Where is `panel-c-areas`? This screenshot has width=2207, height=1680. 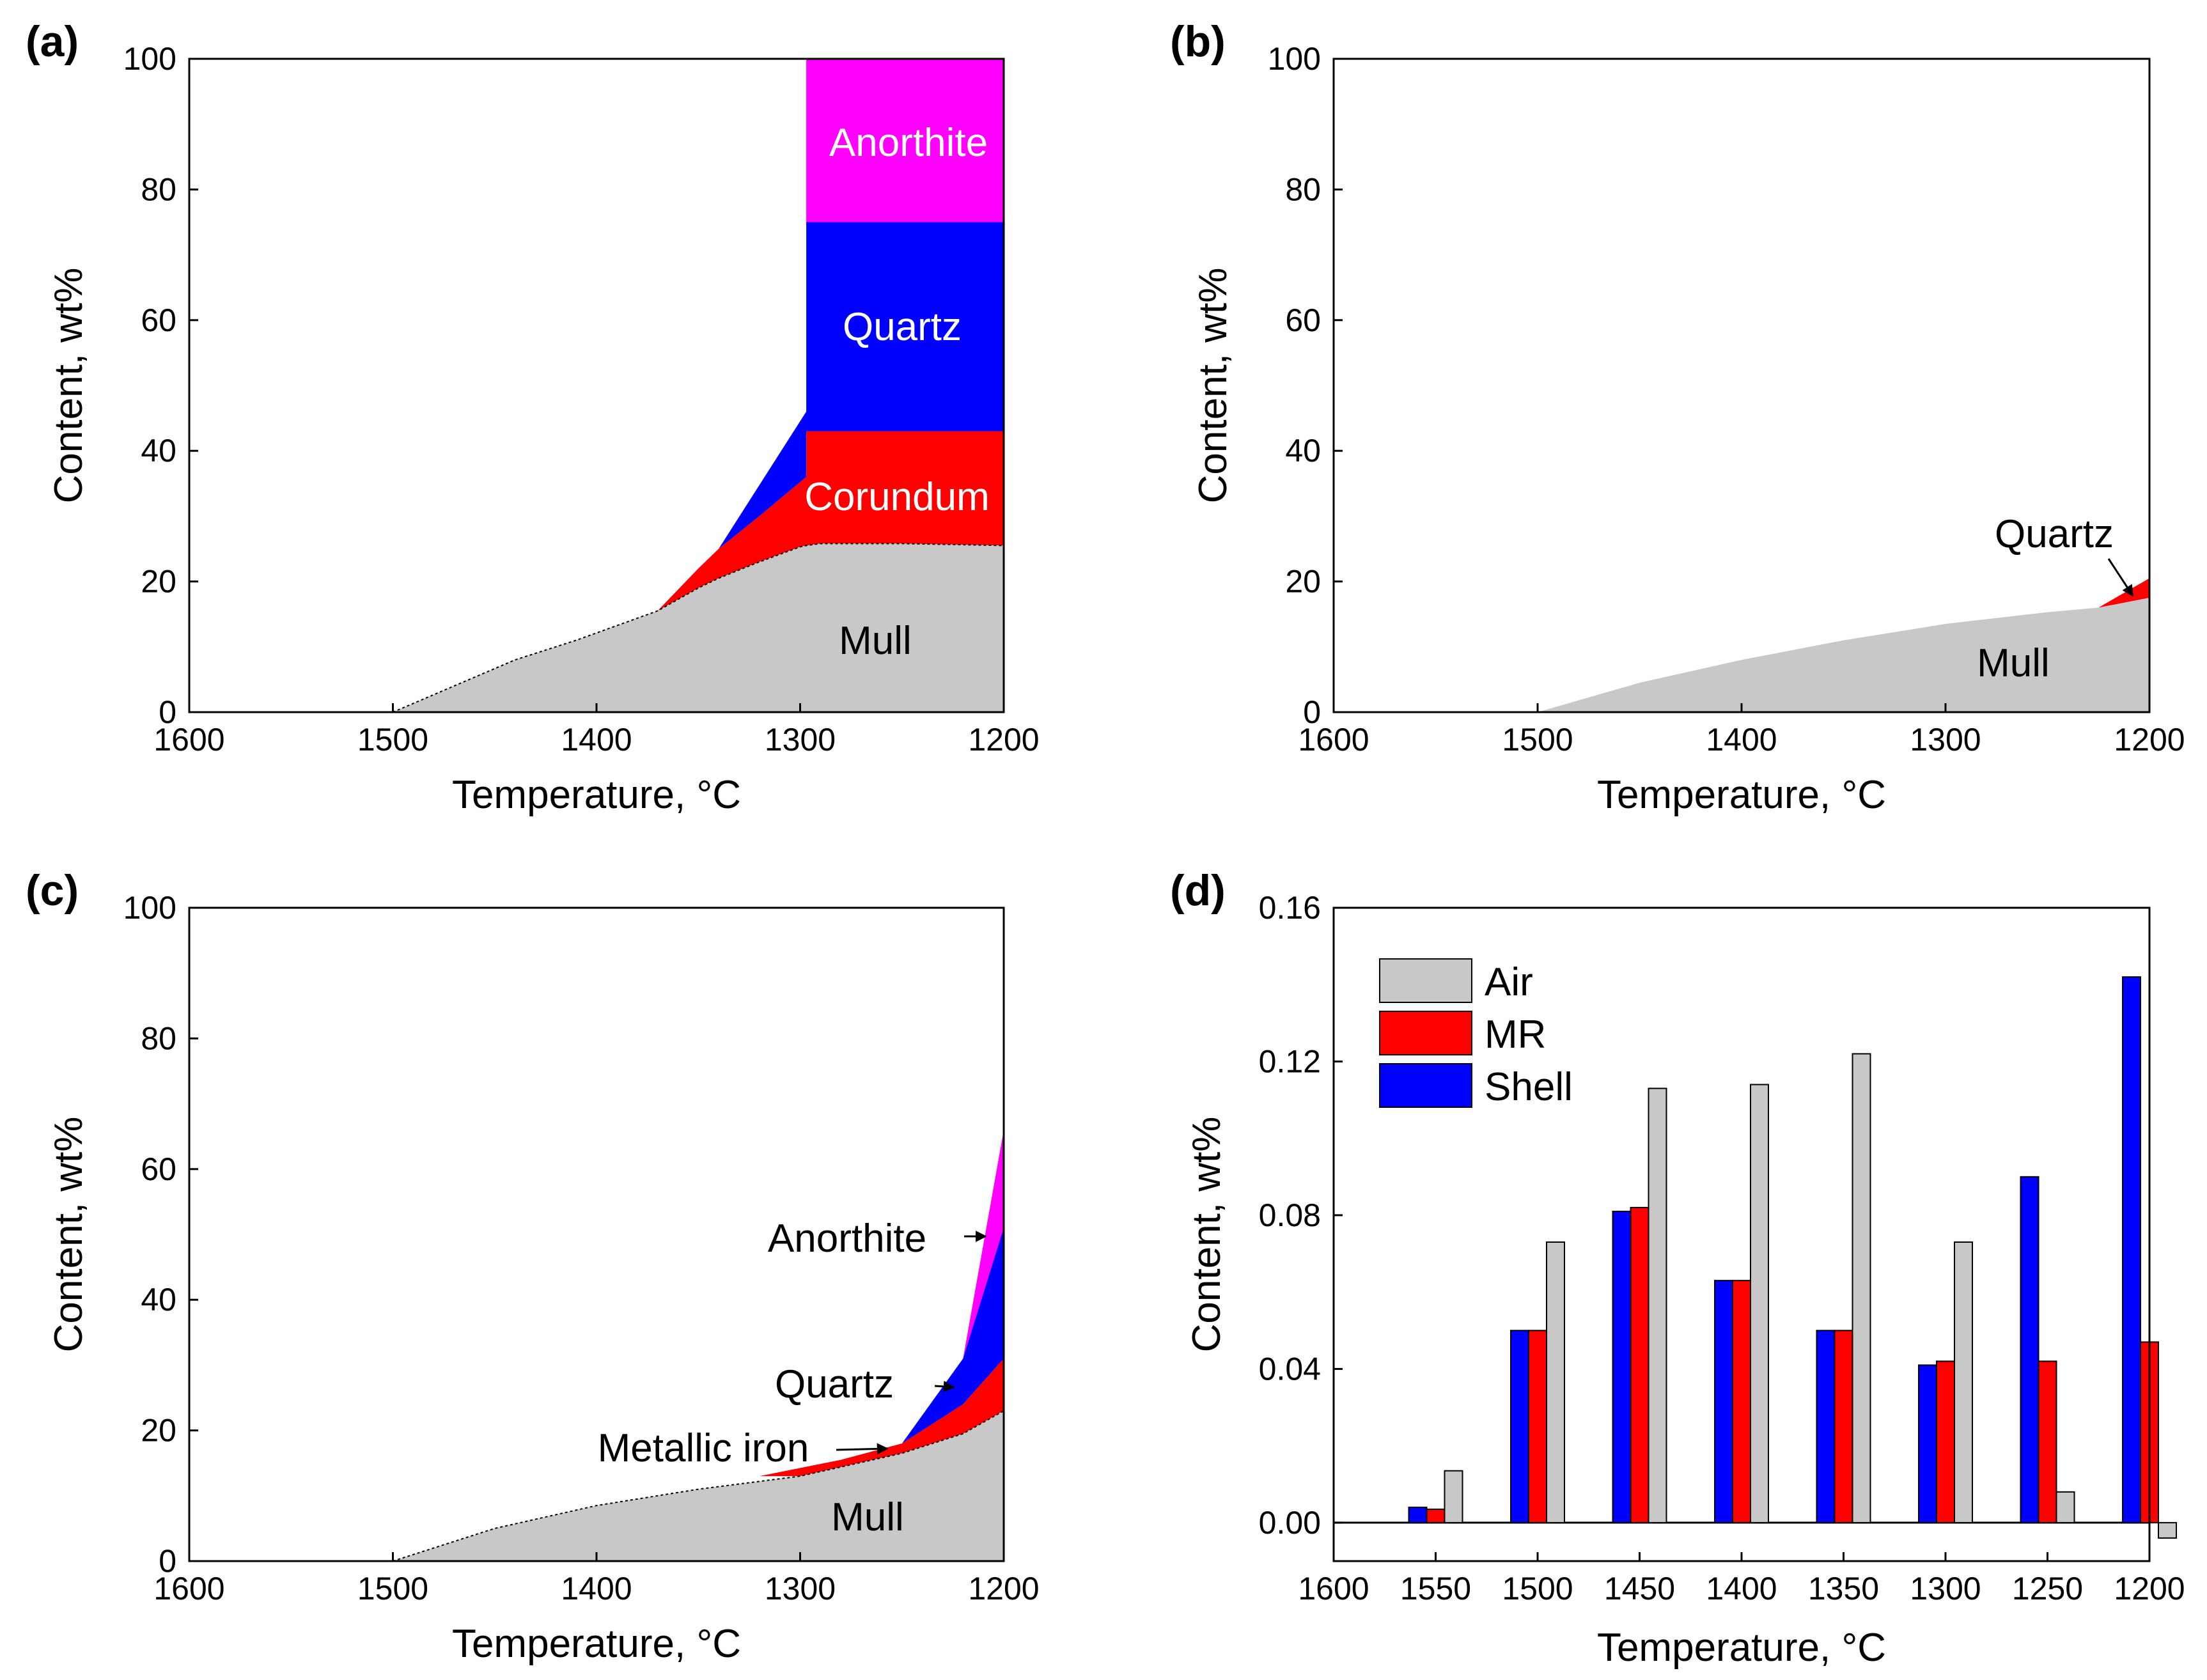
panel-c-areas is located at coordinates (698, 1346).